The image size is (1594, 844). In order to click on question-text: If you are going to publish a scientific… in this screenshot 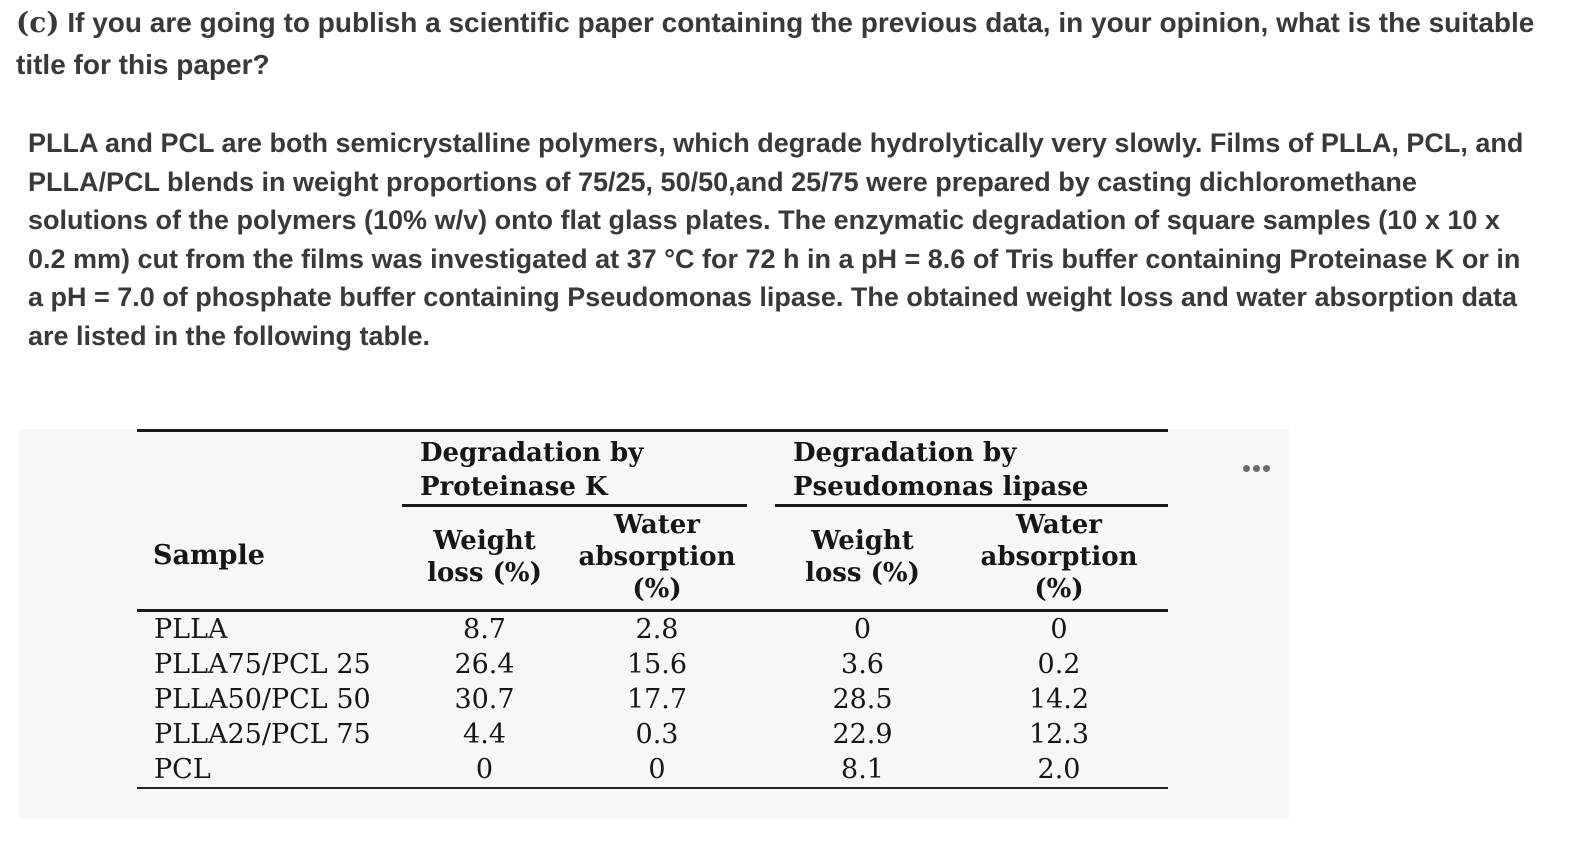, I will do `click(775, 43)`.